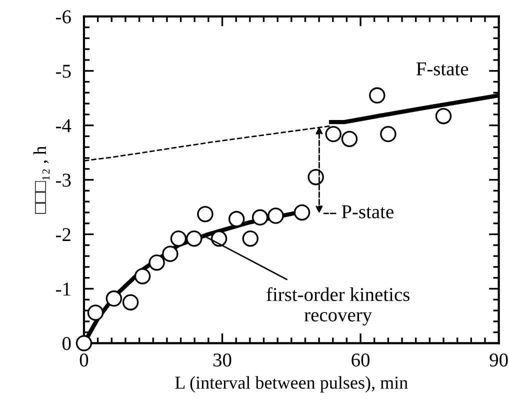  What do you see at coordinates (63, 289) in the screenshot?
I see `y-tick-label: -1` at bounding box center [63, 289].